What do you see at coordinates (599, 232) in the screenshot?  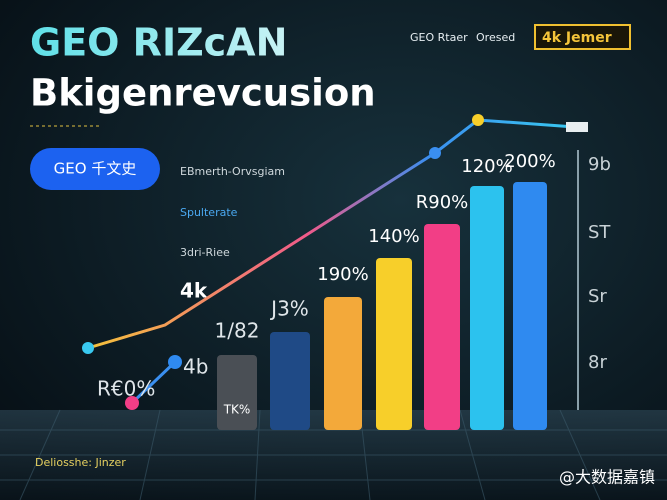 I see `axis-label: ST` at bounding box center [599, 232].